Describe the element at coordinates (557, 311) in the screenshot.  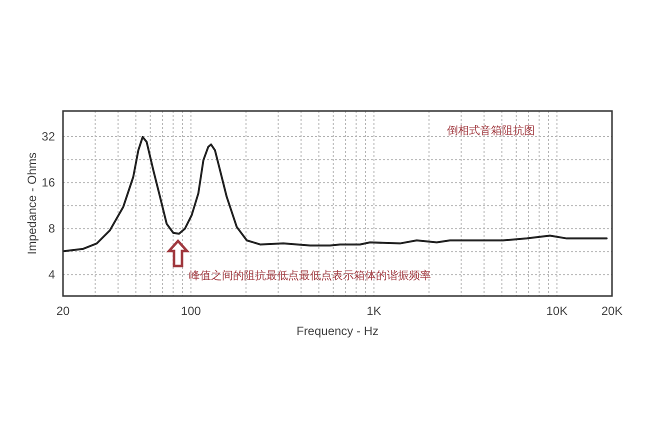
I see `x-tick-label: 10K` at that location.